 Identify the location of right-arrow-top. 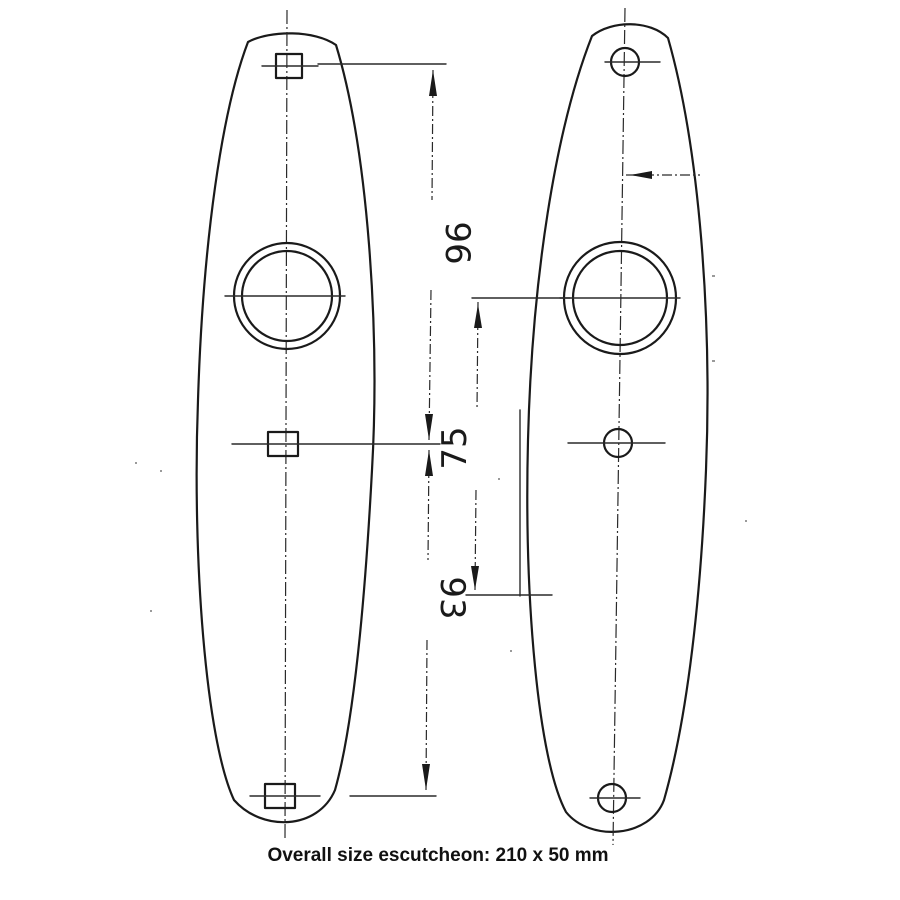
(478, 316).